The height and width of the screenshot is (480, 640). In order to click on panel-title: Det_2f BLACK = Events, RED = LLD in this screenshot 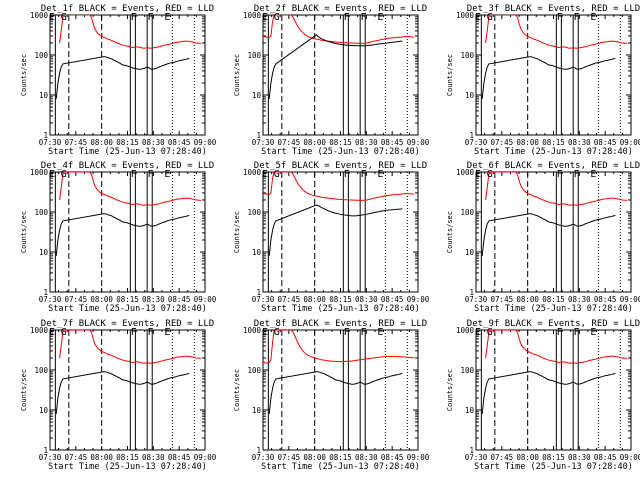, I will do `click(340, 9)`.